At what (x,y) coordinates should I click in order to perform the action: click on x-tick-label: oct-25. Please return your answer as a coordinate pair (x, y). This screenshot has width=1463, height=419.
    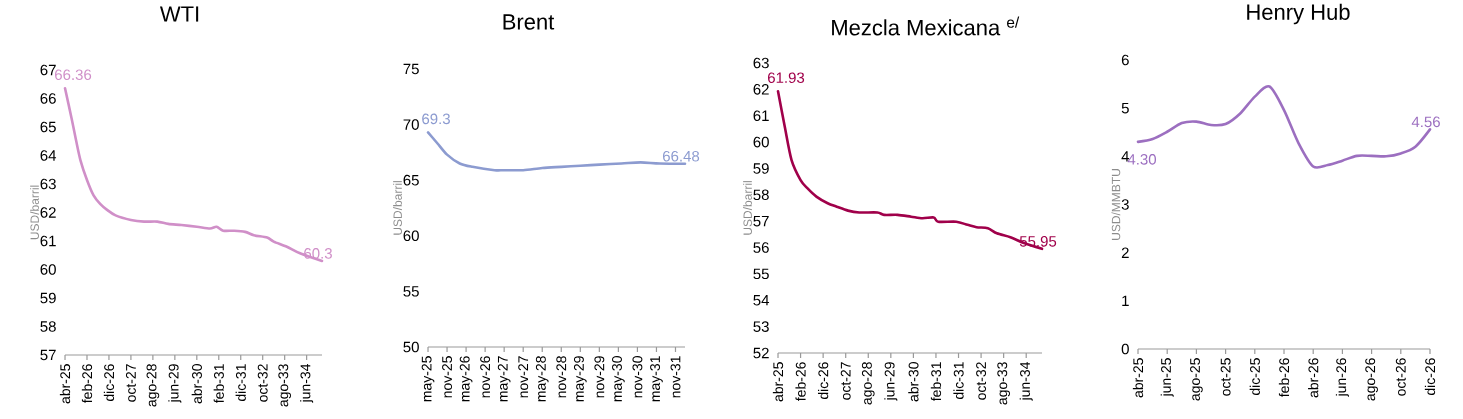
    Looking at the image, I should click on (1225, 377).